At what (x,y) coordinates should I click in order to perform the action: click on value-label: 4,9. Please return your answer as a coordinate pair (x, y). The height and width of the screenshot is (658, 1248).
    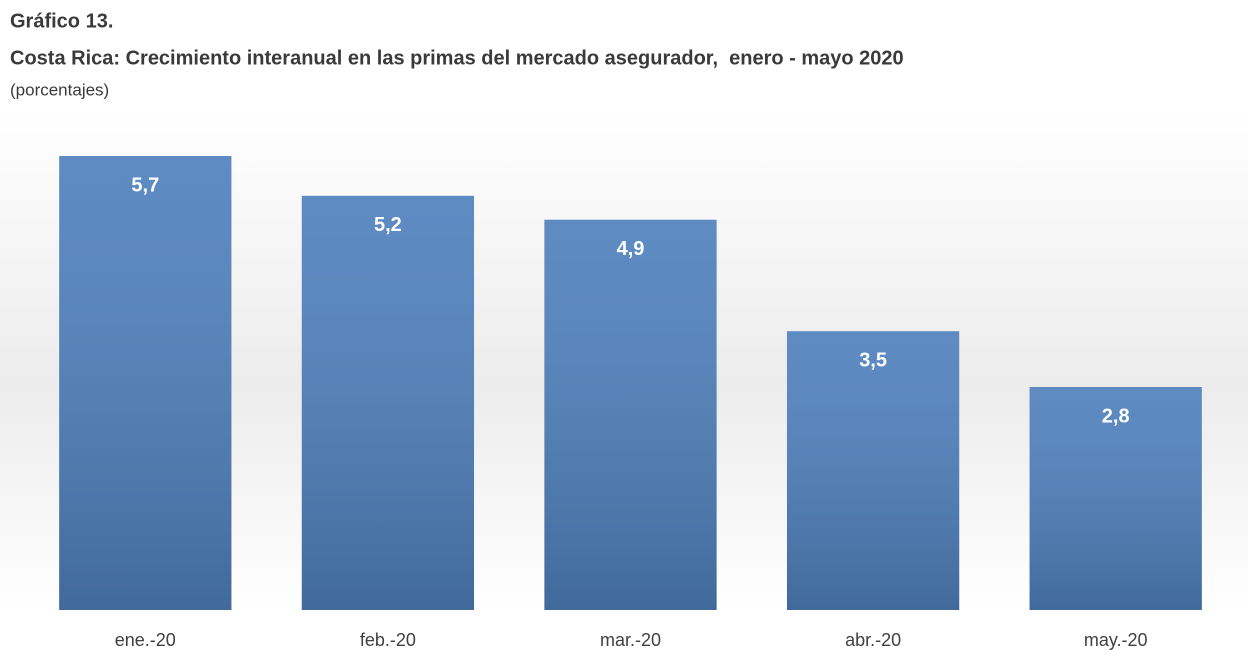
    Looking at the image, I should click on (631, 249).